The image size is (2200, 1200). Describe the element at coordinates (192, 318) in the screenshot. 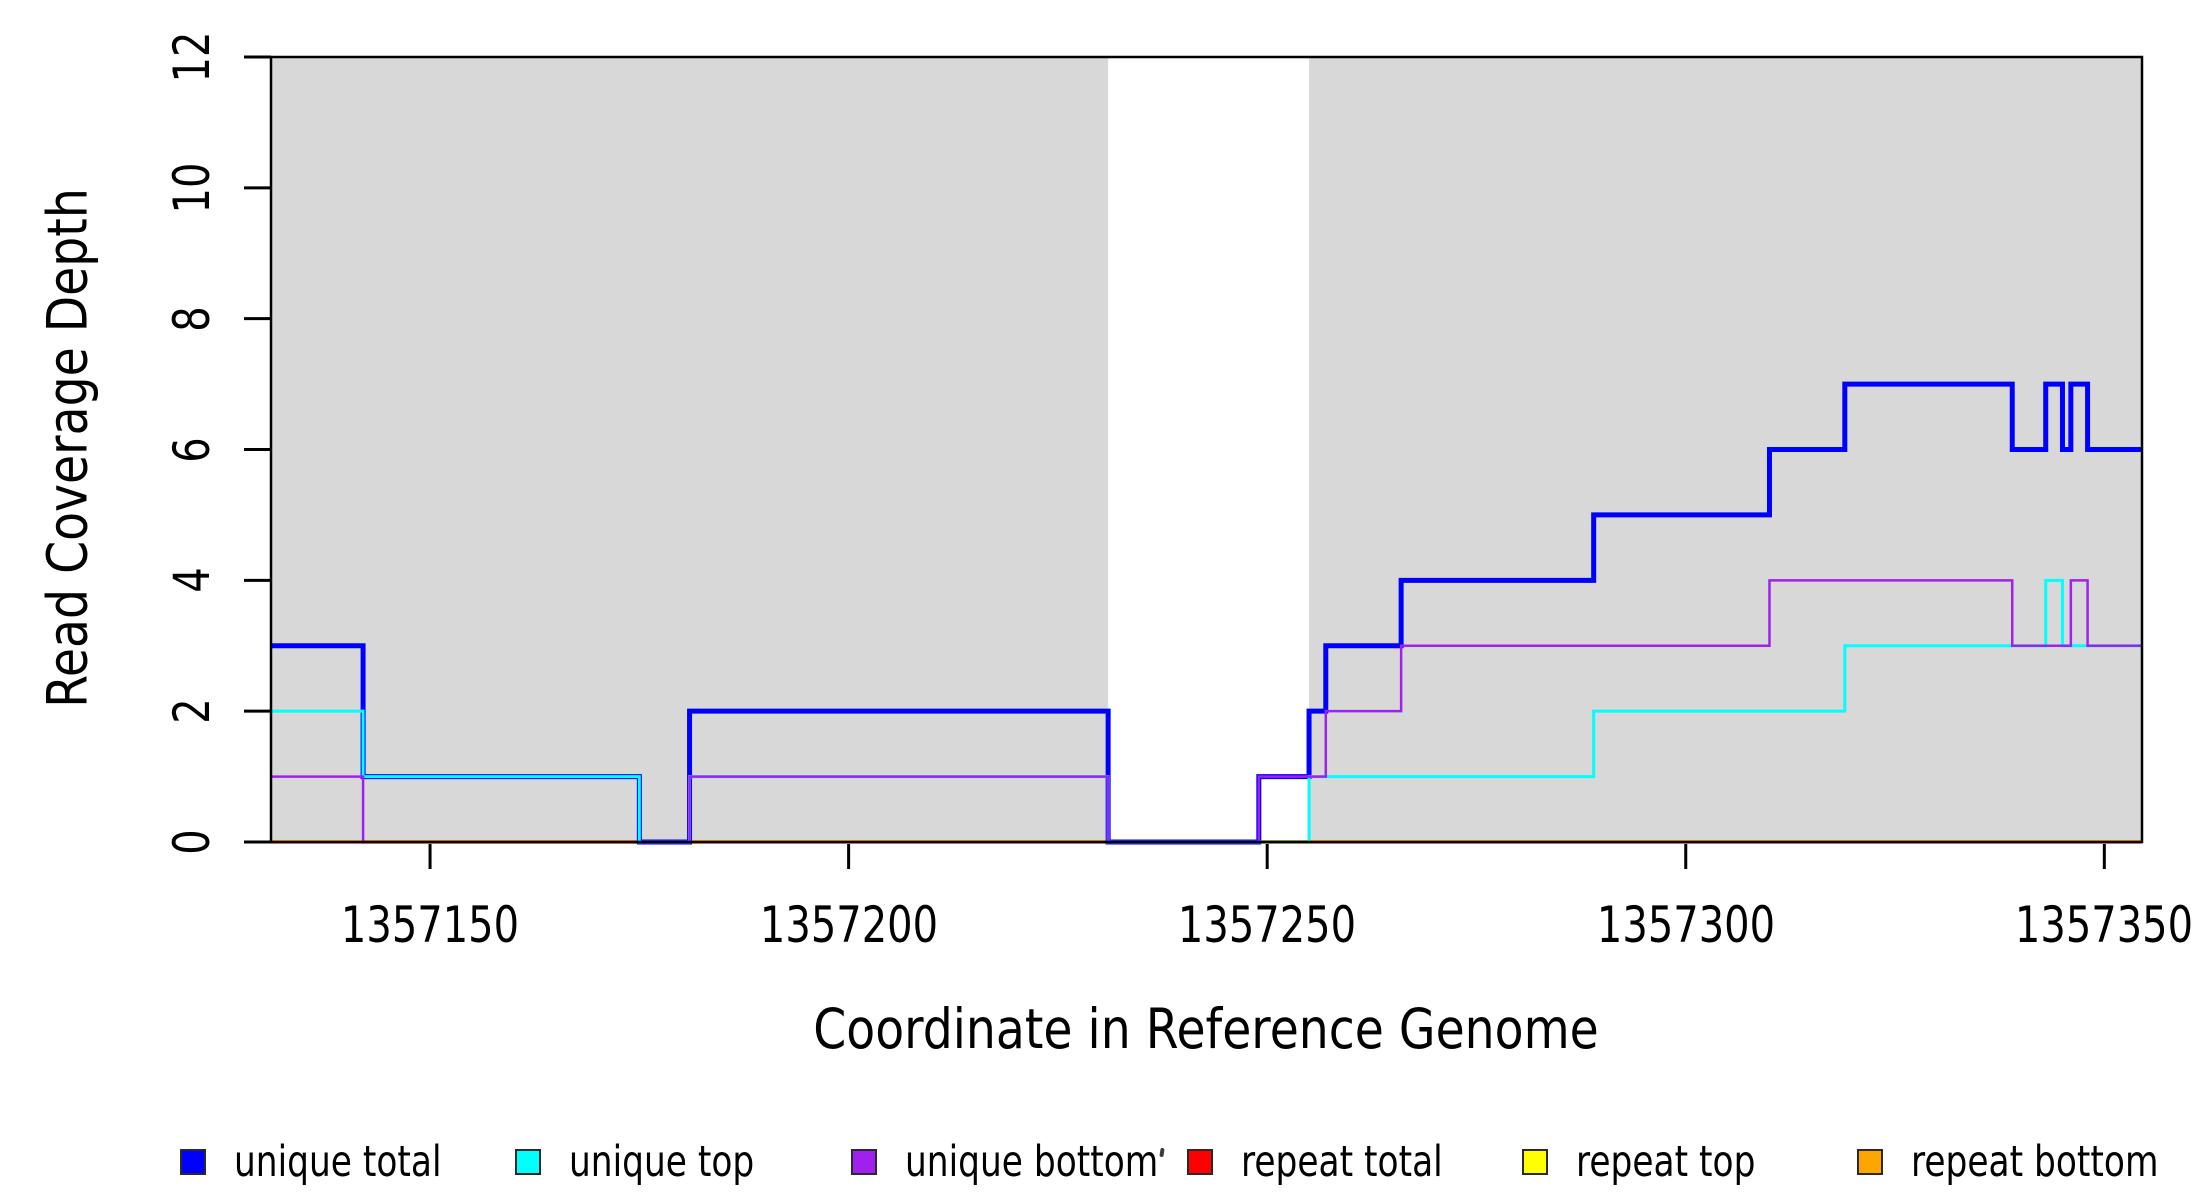

I see `y-tick-label: 8` at that location.